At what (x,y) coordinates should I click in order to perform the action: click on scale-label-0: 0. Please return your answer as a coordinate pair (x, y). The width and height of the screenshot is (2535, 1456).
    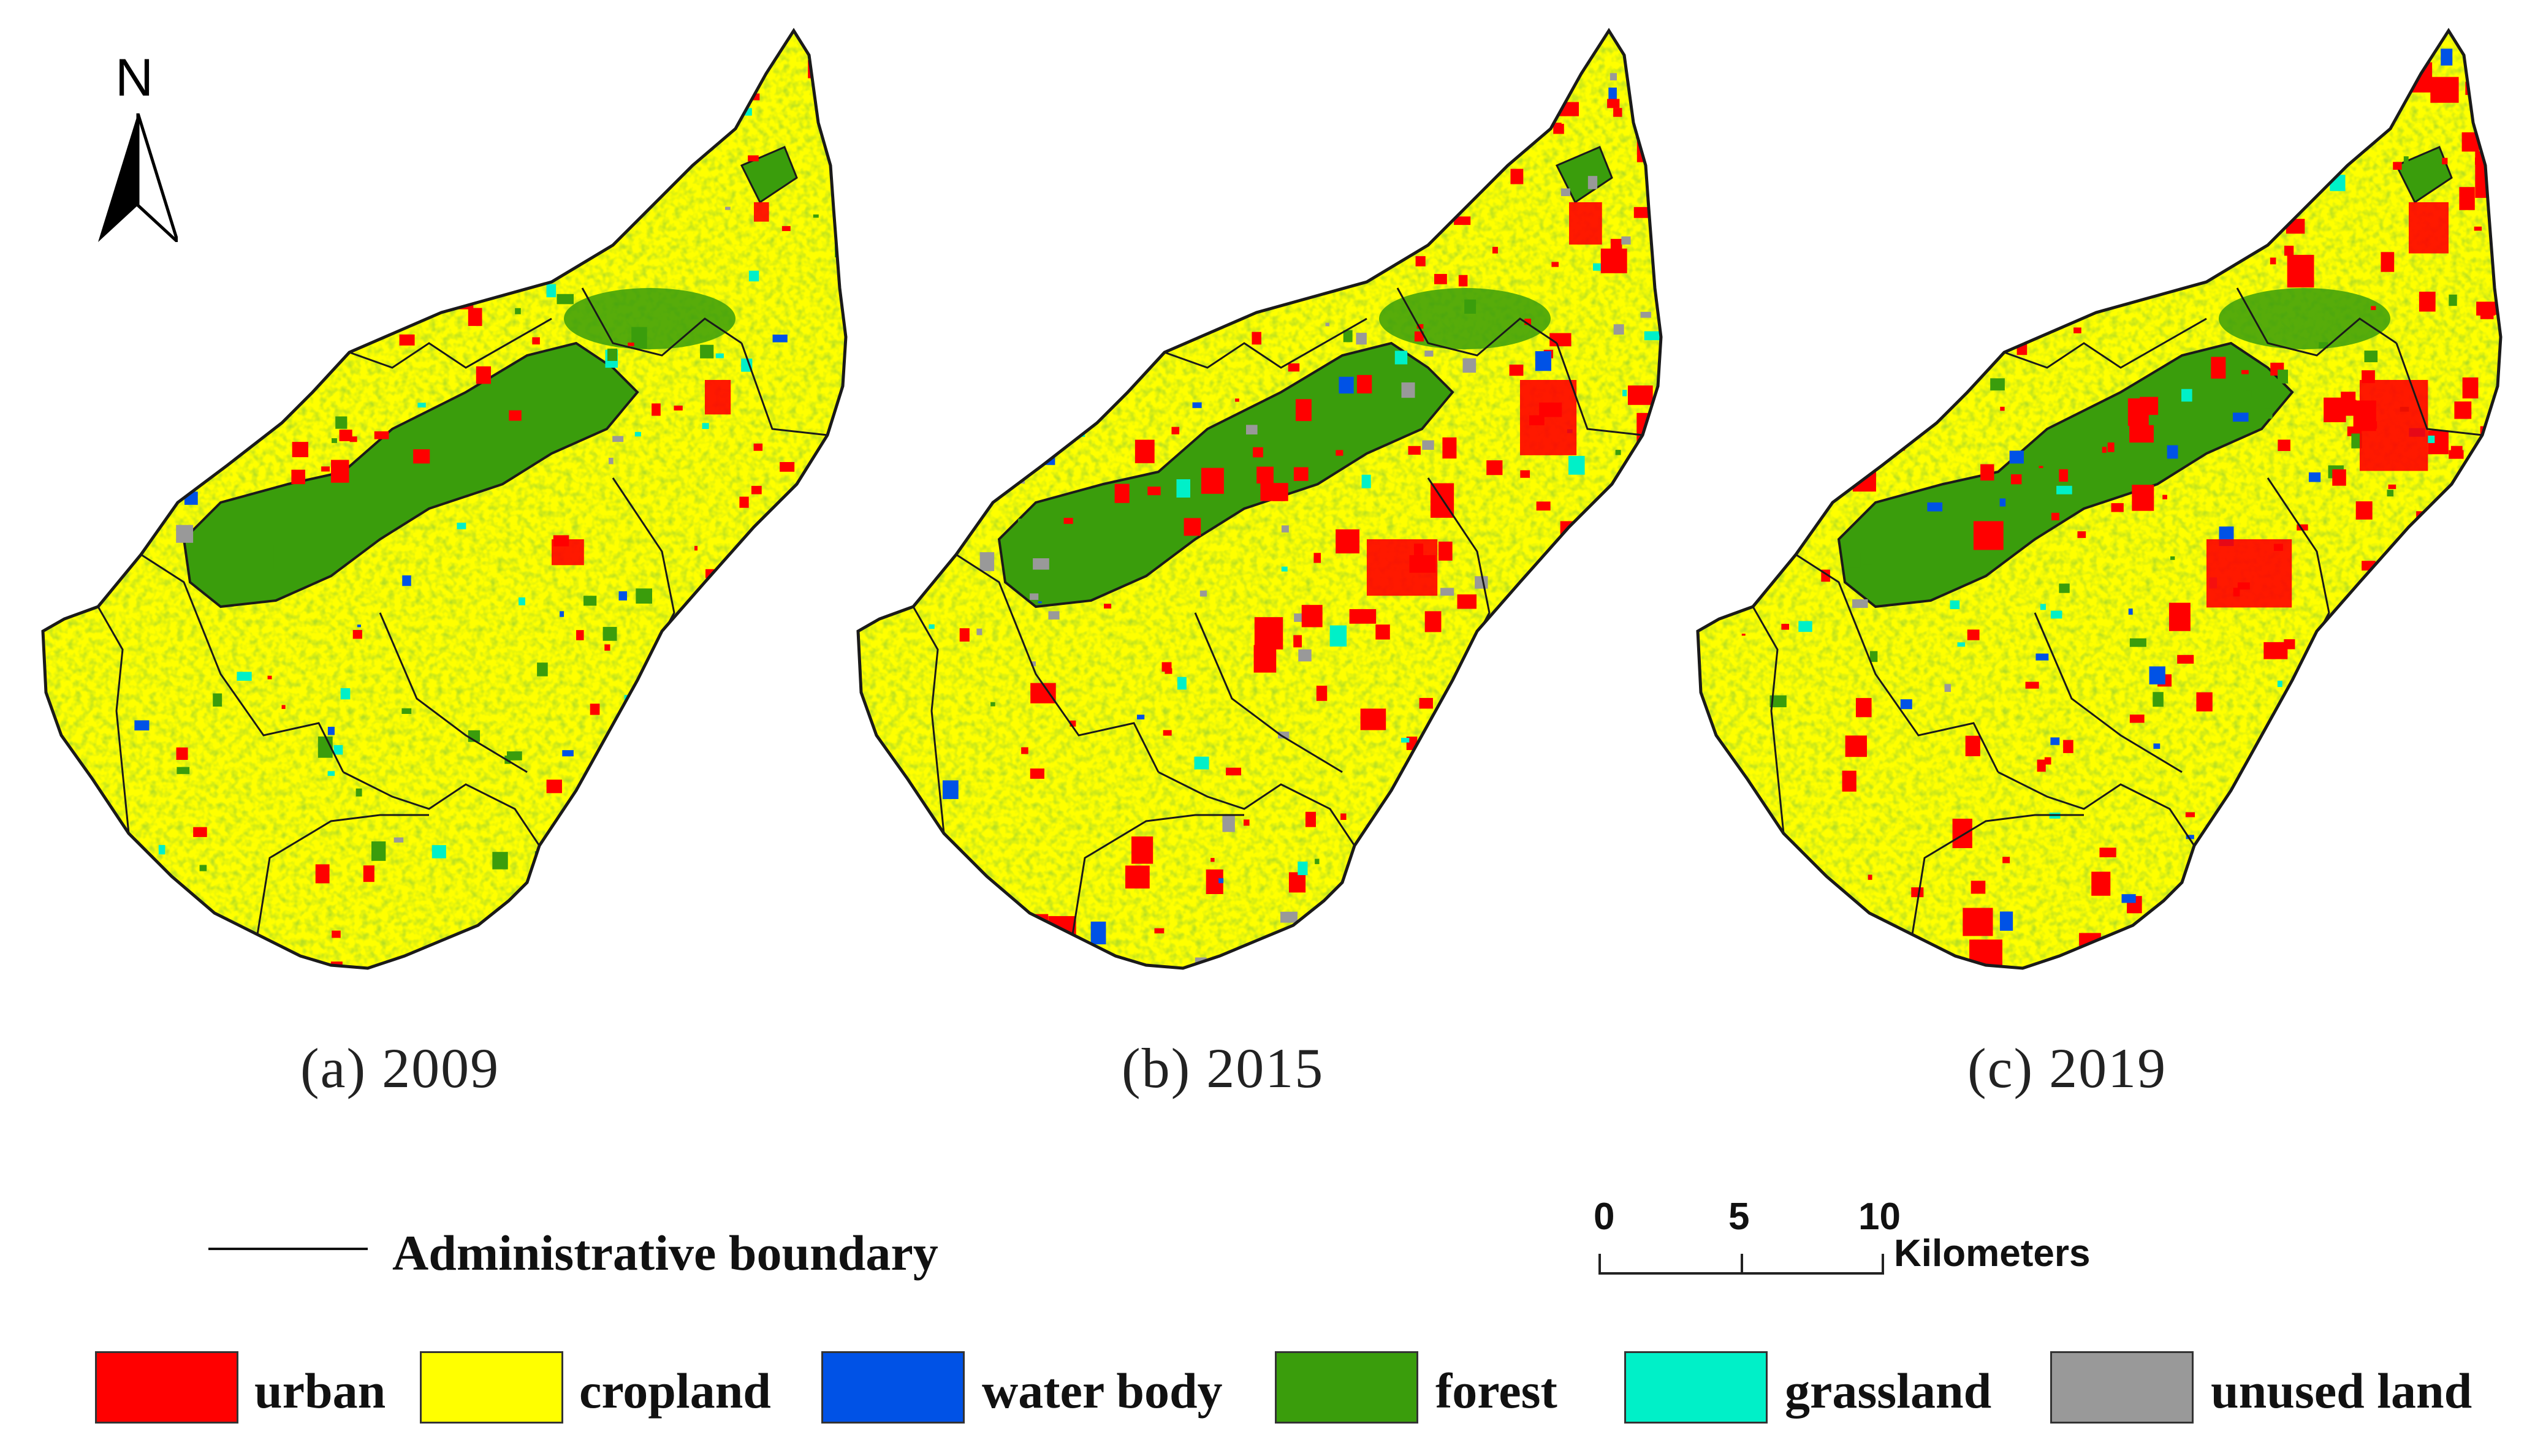
    Looking at the image, I should click on (1604, 1217).